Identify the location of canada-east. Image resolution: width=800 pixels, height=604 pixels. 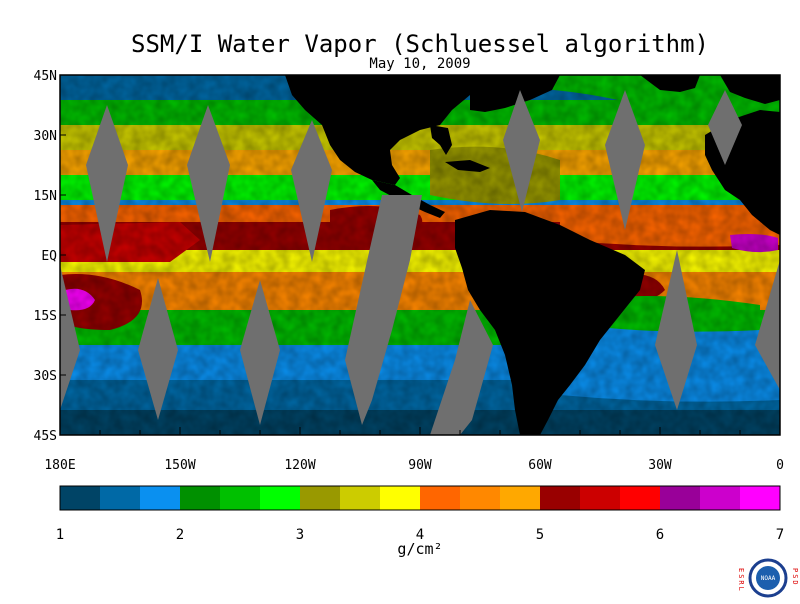
(515, 93).